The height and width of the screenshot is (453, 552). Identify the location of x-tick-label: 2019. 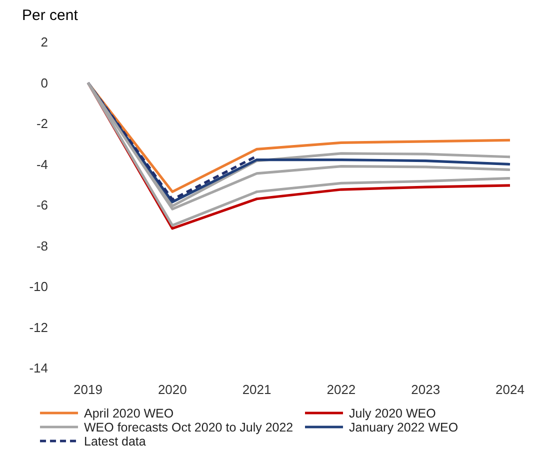
(88, 389).